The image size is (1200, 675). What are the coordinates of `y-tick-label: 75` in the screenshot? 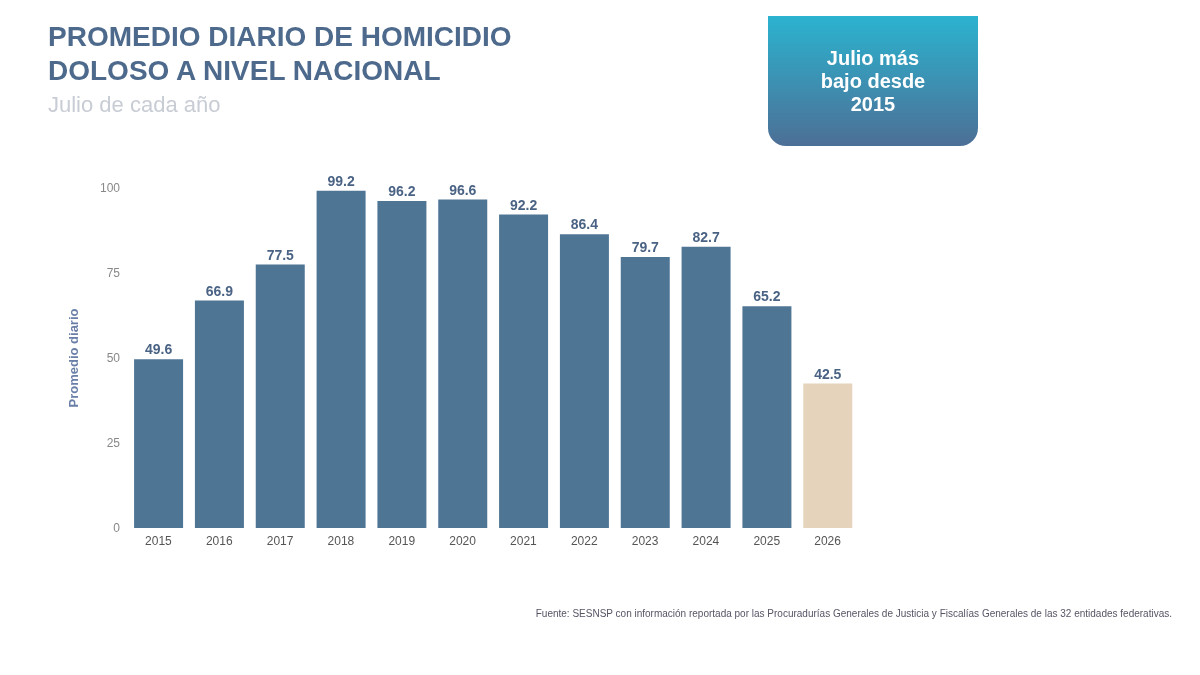 It's located at (113, 273).